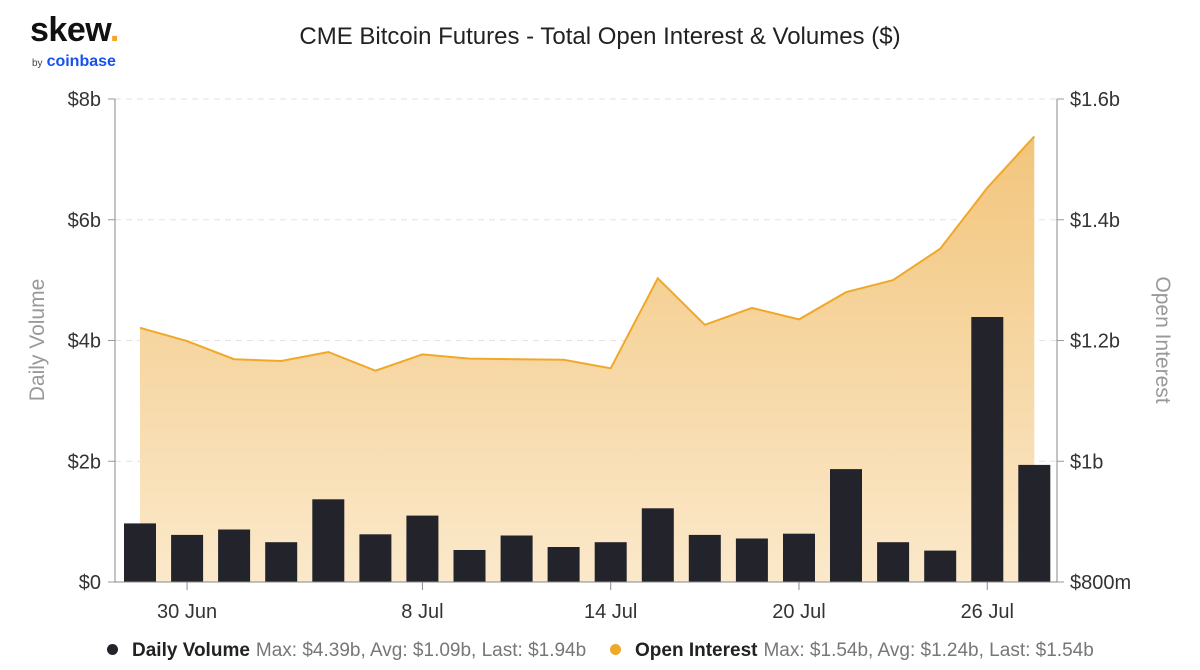 The width and height of the screenshot is (1200, 670). What do you see at coordinates (610, 612) in the screenshot?
I see `x-tick-label: 14 Jul` at bounding box center [610, 612].